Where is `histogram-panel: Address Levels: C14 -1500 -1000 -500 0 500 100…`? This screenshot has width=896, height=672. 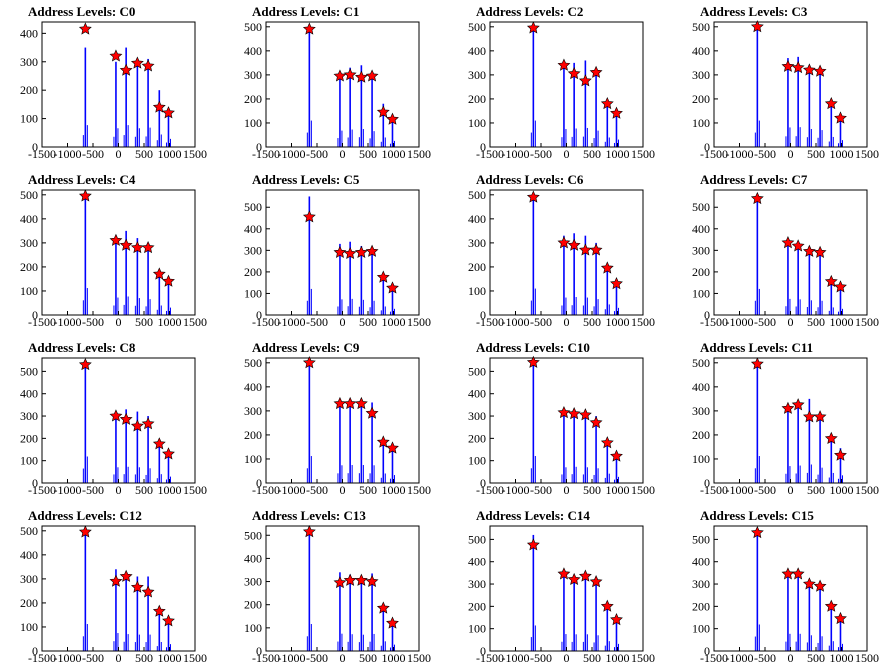 histogram-panel: Address Levels: C14 -1500 -1000 -500 0 500 100… is located at coordinates (560, 588).